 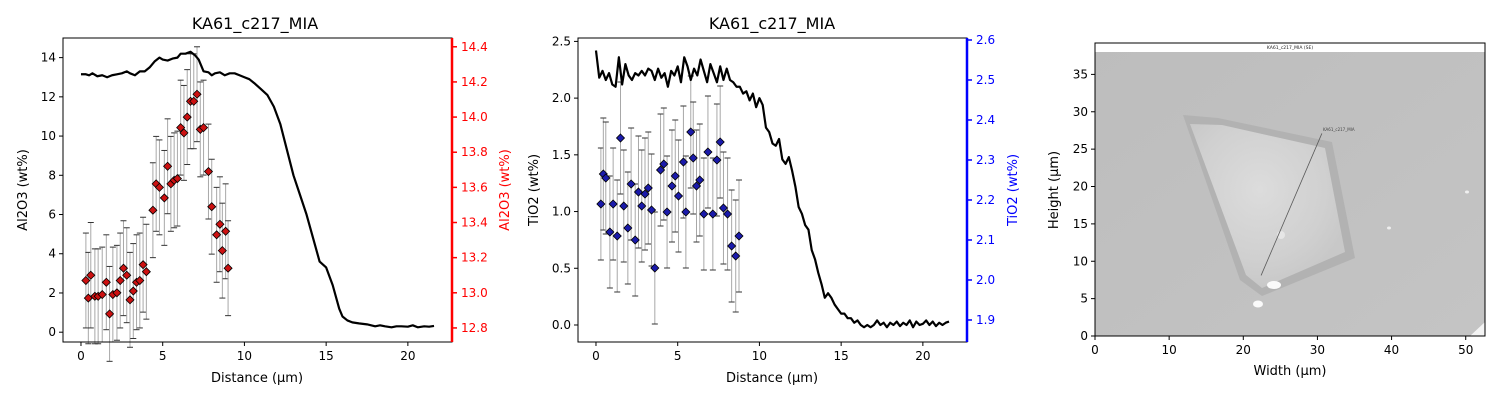 I want to click on y-tick-label: 4, so click(x=52, y=254).